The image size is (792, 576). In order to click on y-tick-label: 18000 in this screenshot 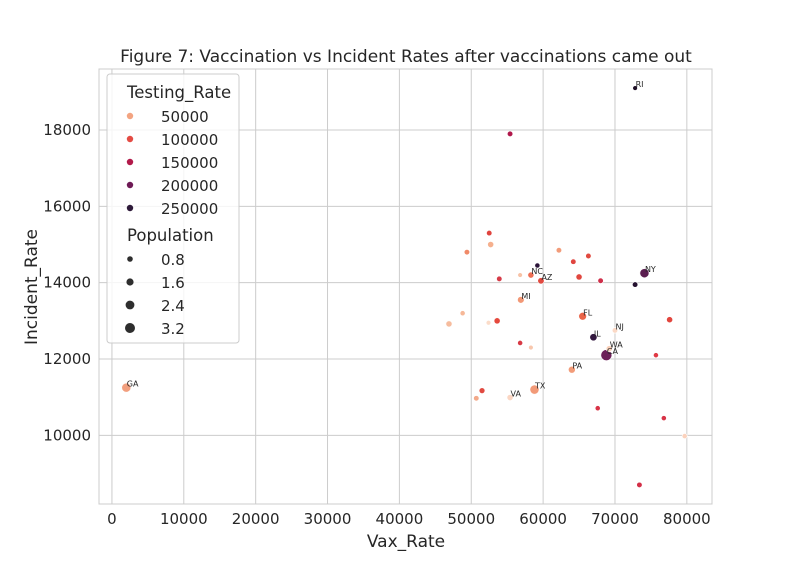, I will do `click(67, 130)`.